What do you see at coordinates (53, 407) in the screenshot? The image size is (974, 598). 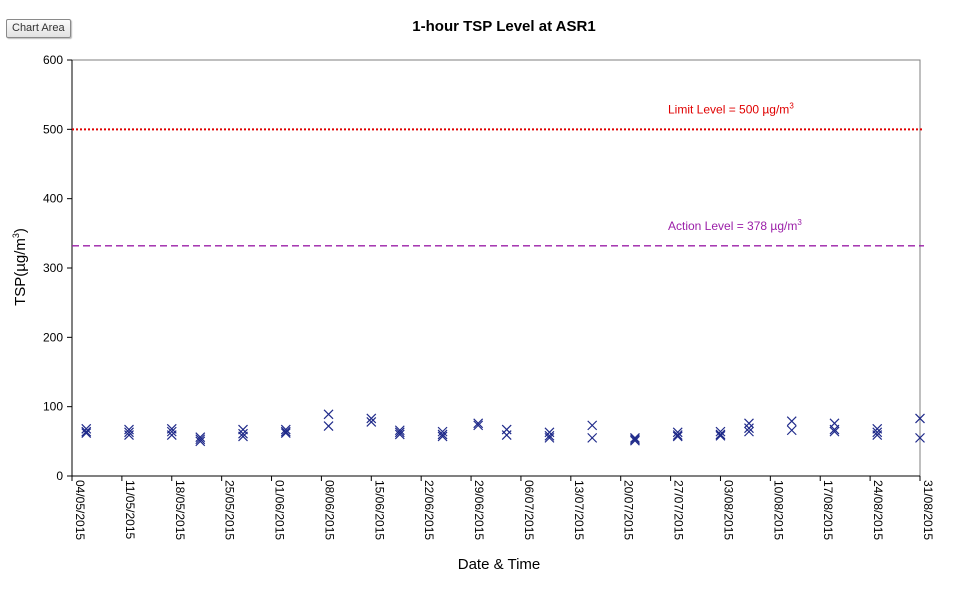 I see `y-tick-label: 100` at bounding box center [53, 407].